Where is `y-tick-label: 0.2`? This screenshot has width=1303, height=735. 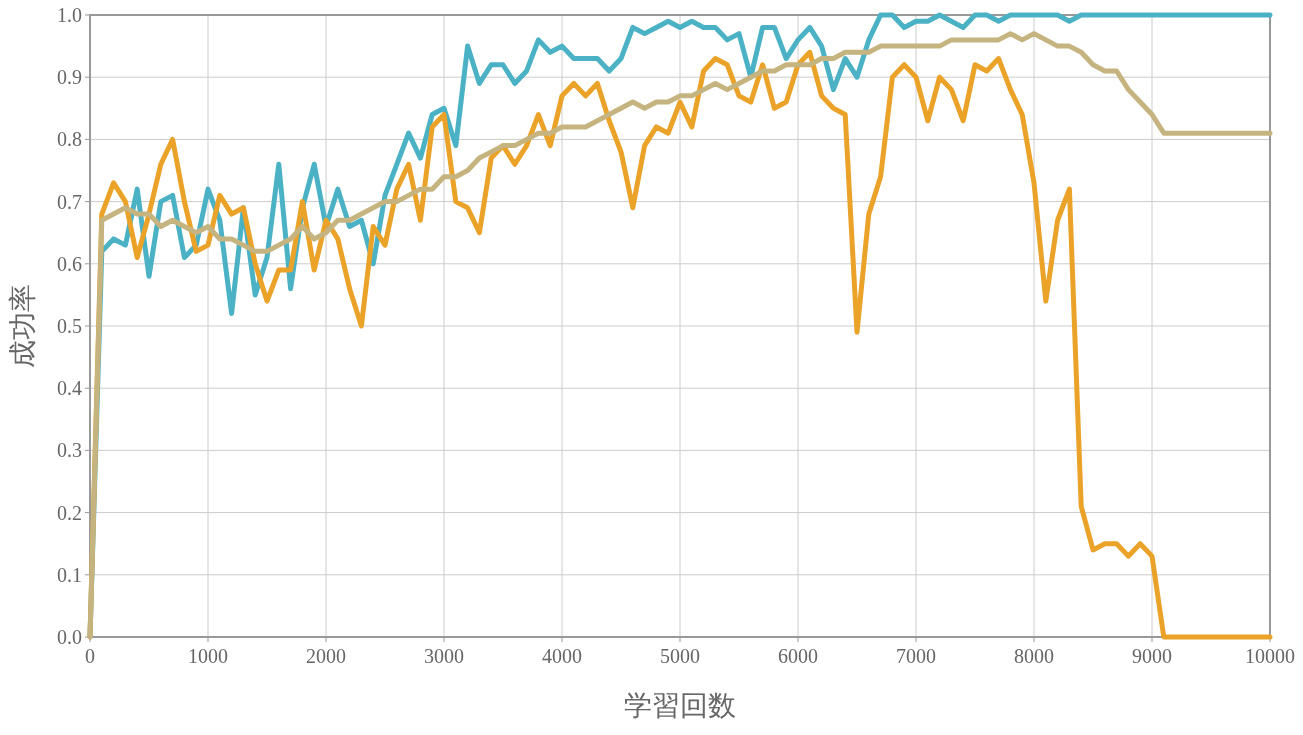 y-tick-label: 0.2 is located at coordinates (69, 512).